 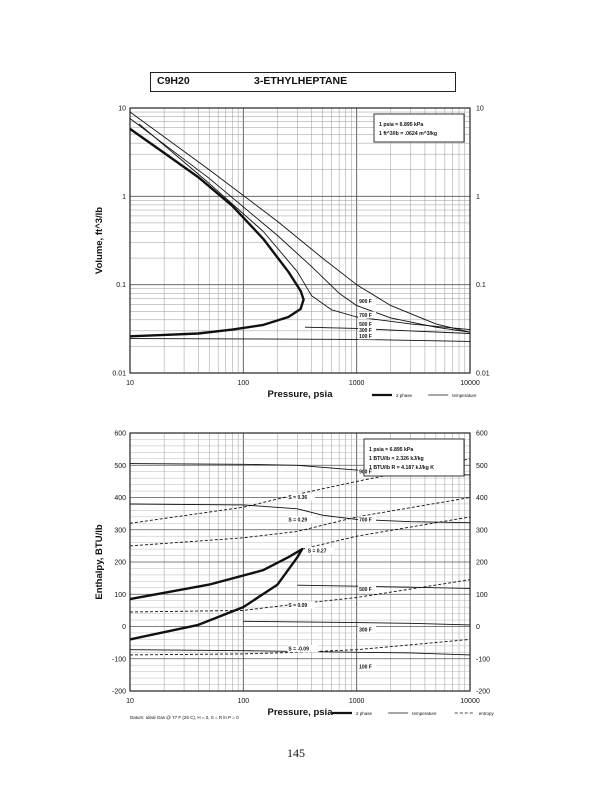 What do you see at coordinates (120, 530) in the screenshot?
I see `y-tick-label-left: 300` at bounding box center [120, 530].